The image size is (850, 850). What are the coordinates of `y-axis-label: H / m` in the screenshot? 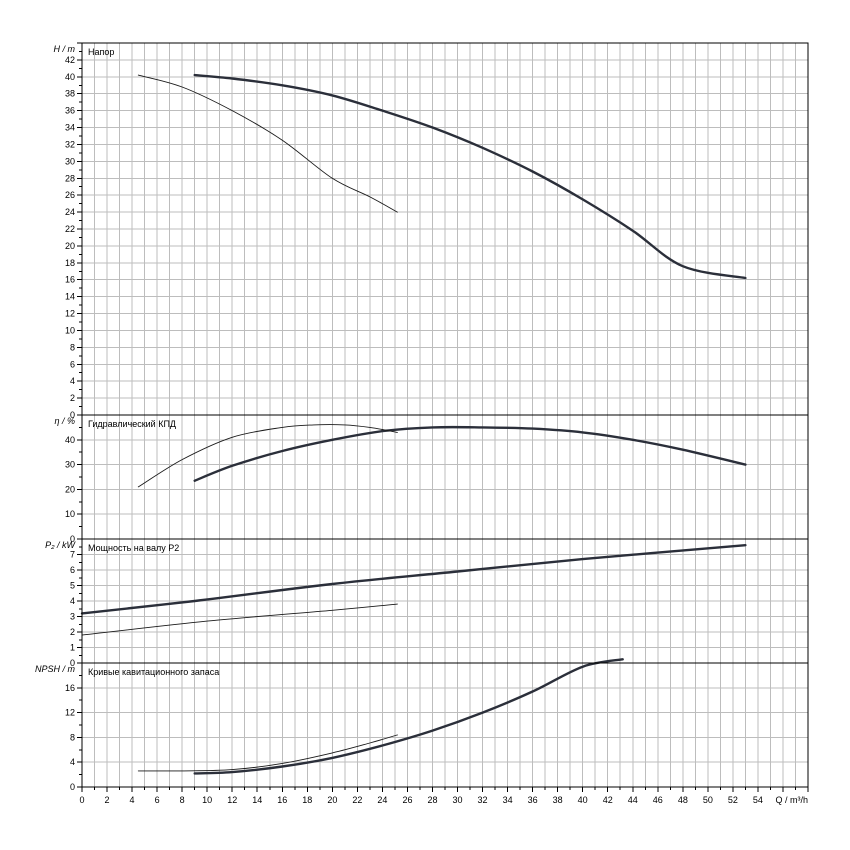 It's located at (65, 49).